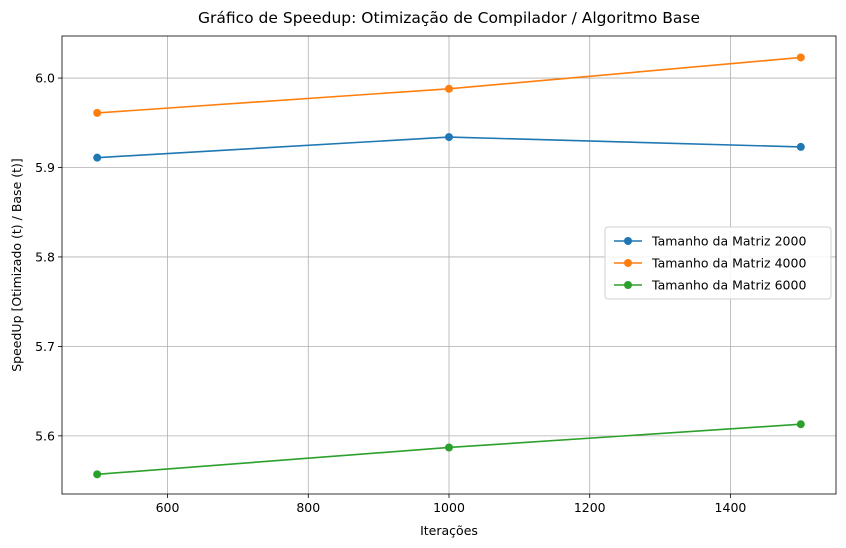  I want to click on x-axis: 600 800 1000 1200 1400, so click(451, 504).